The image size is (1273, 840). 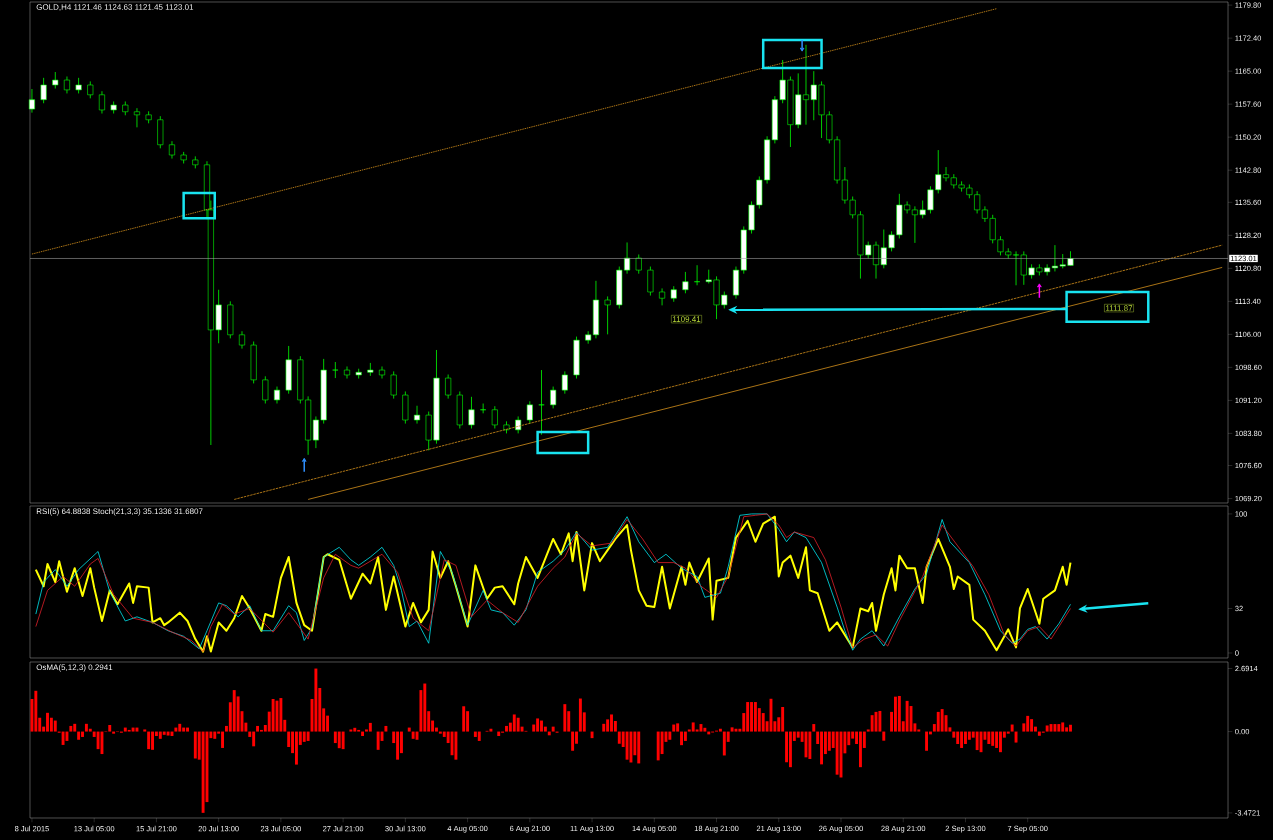 What do you see at coordinates (686, 319) in the screenshot?
I see `annotation: 1109.41` at bounding box center [686, 319].